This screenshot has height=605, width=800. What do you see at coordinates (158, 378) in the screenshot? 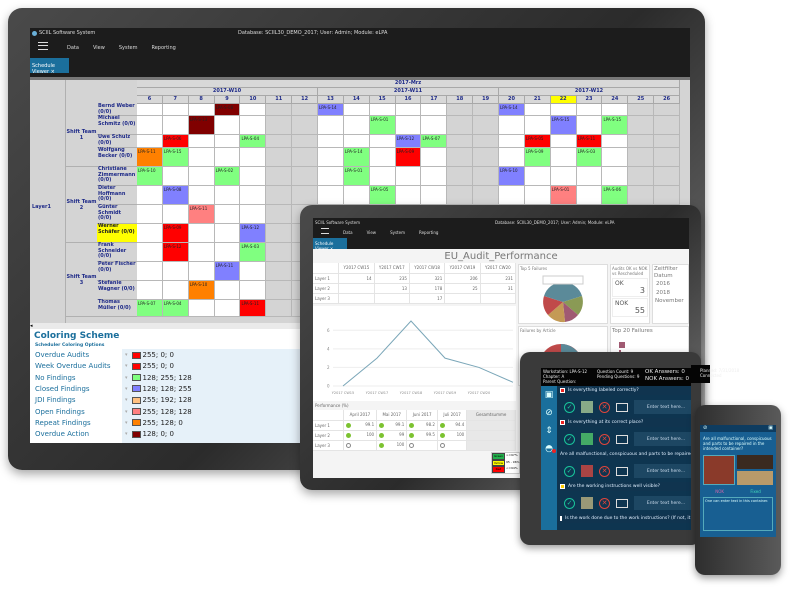
I see `color-value-field: ▾ 128; 255; 128` at bounding box center [158, 378].